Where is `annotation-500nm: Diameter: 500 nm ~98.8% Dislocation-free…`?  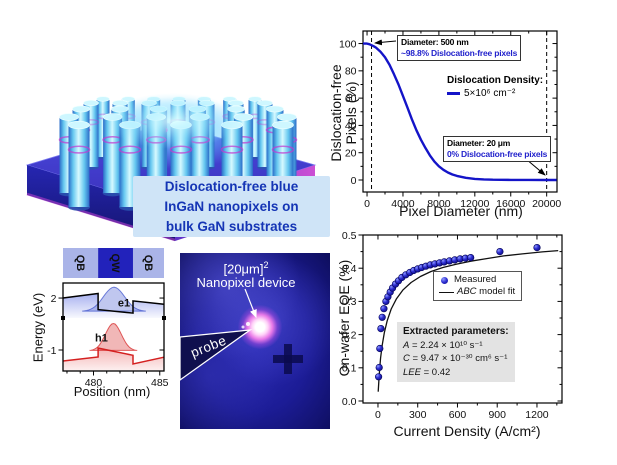
annotation-500nm: Diameter: 500 nm ~98.8% Dislocation-free… is located at coordinates (459, 48).